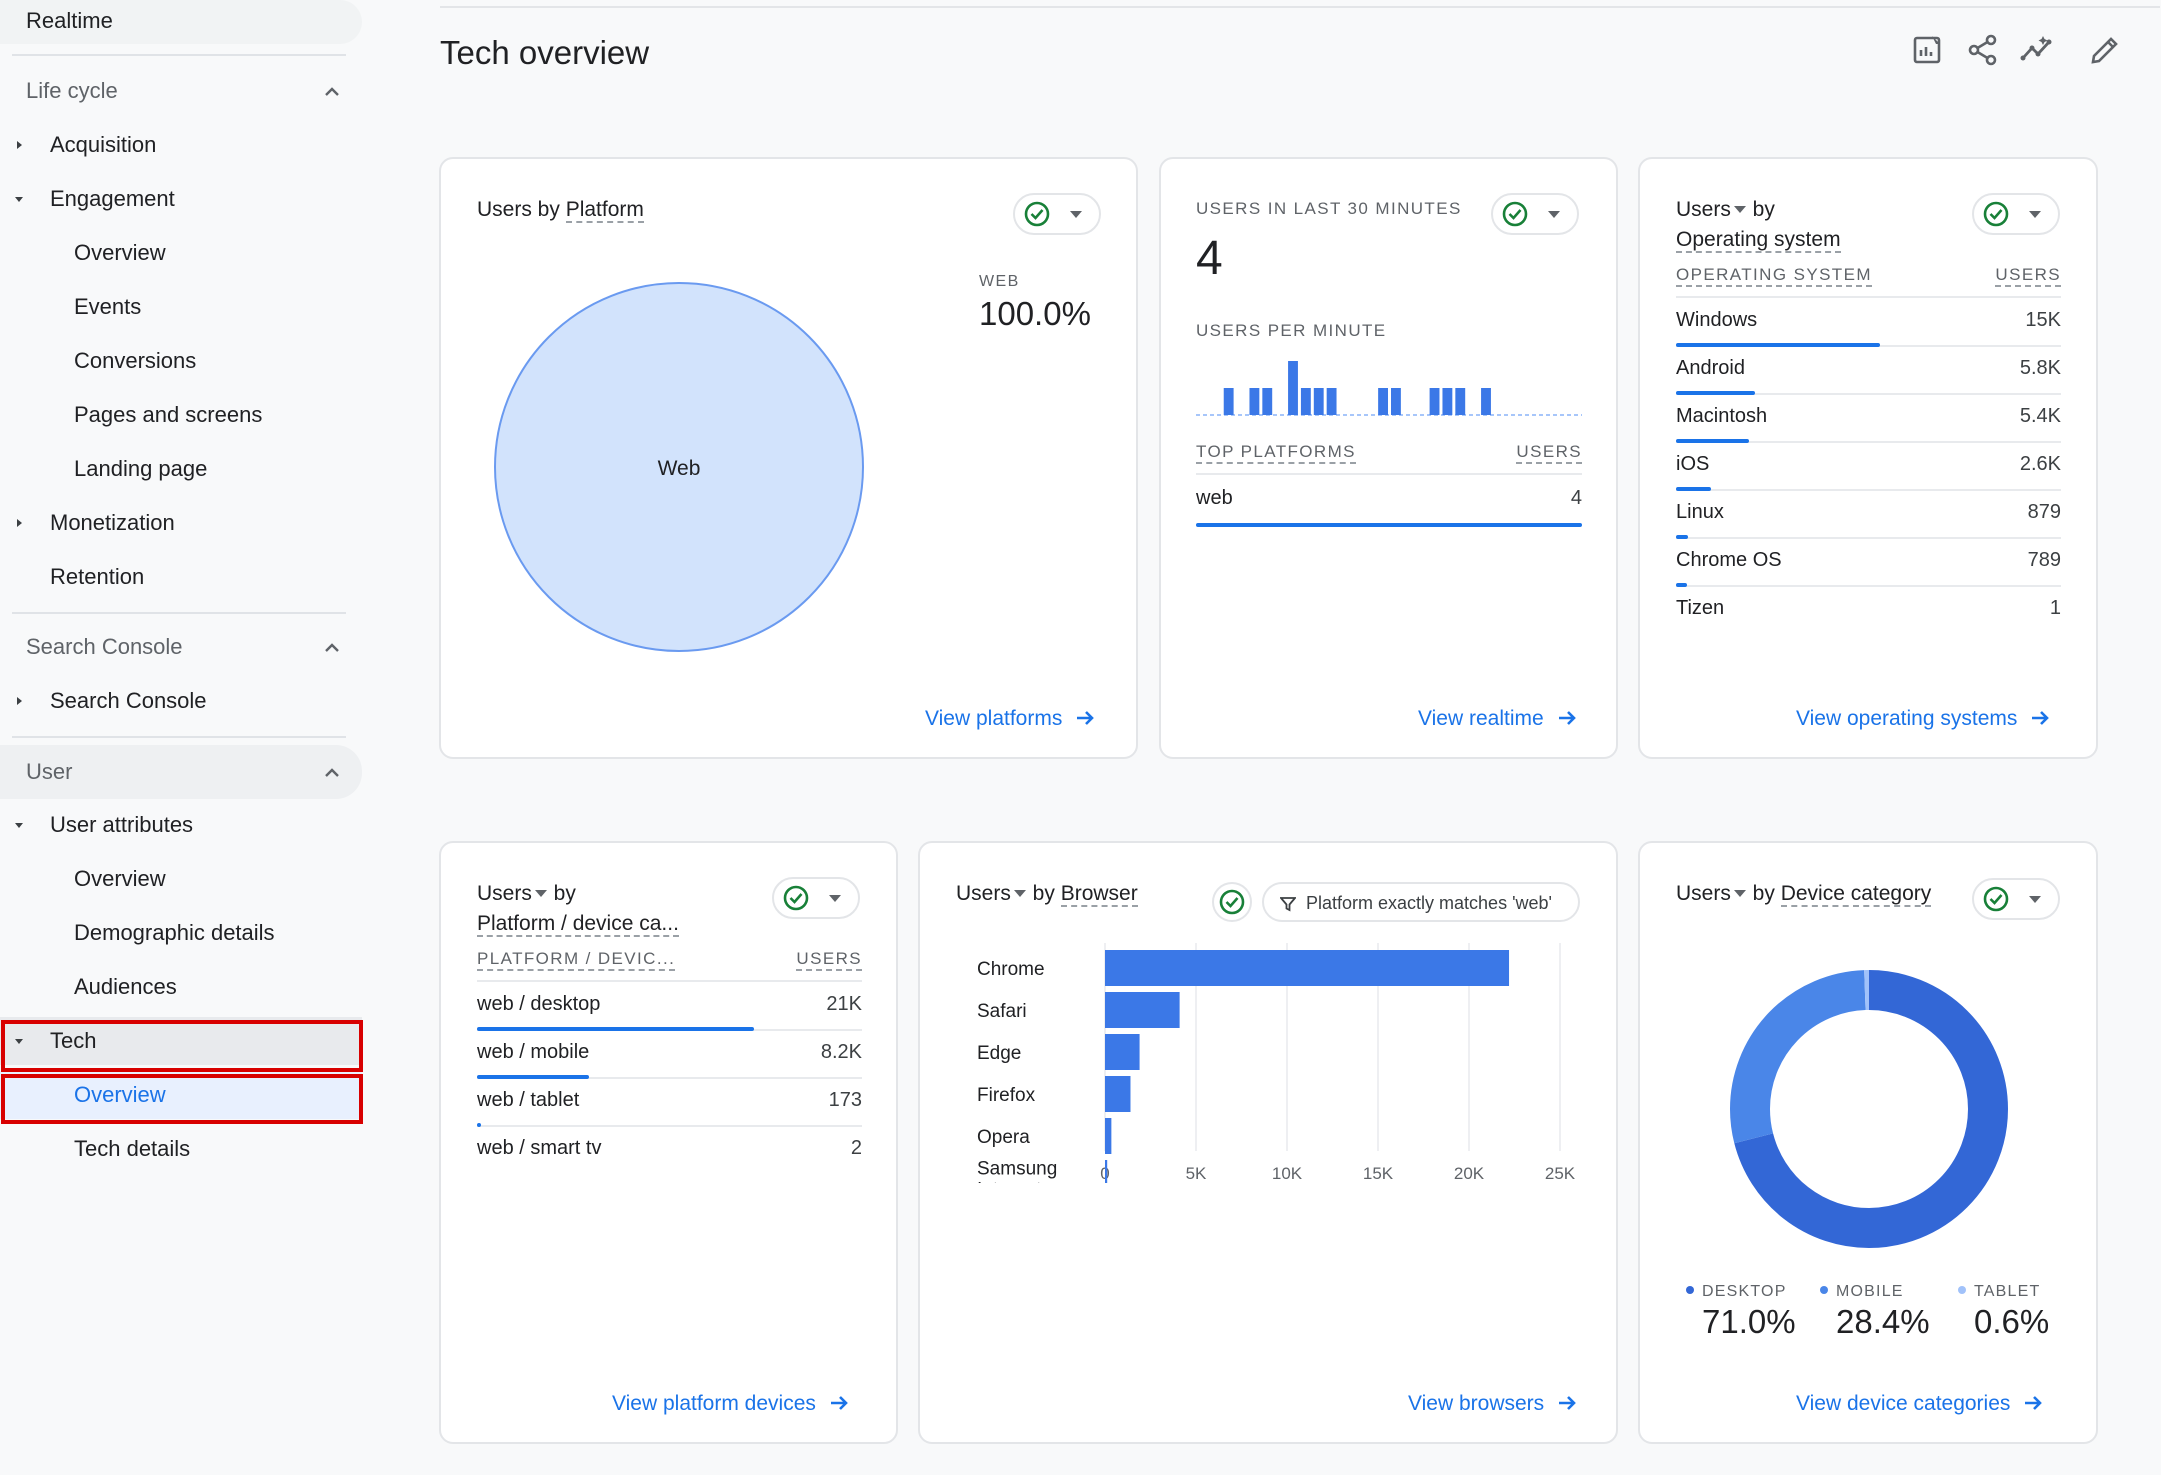  What do you see at coordinates (181, 879) in the screenshot?
I see `sidebar-item-attributes-overview: Overview` at bounding box center [181, 879].